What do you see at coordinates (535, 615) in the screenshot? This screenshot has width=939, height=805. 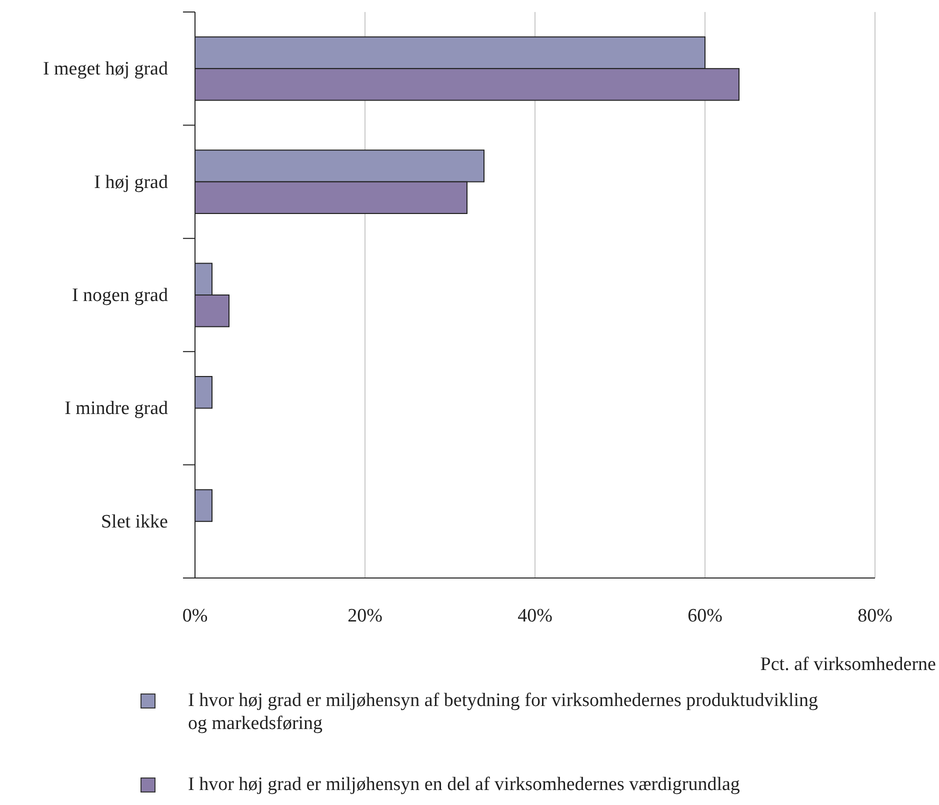 I see `x-tick-label: 40%` at bounding box center [535, 615].